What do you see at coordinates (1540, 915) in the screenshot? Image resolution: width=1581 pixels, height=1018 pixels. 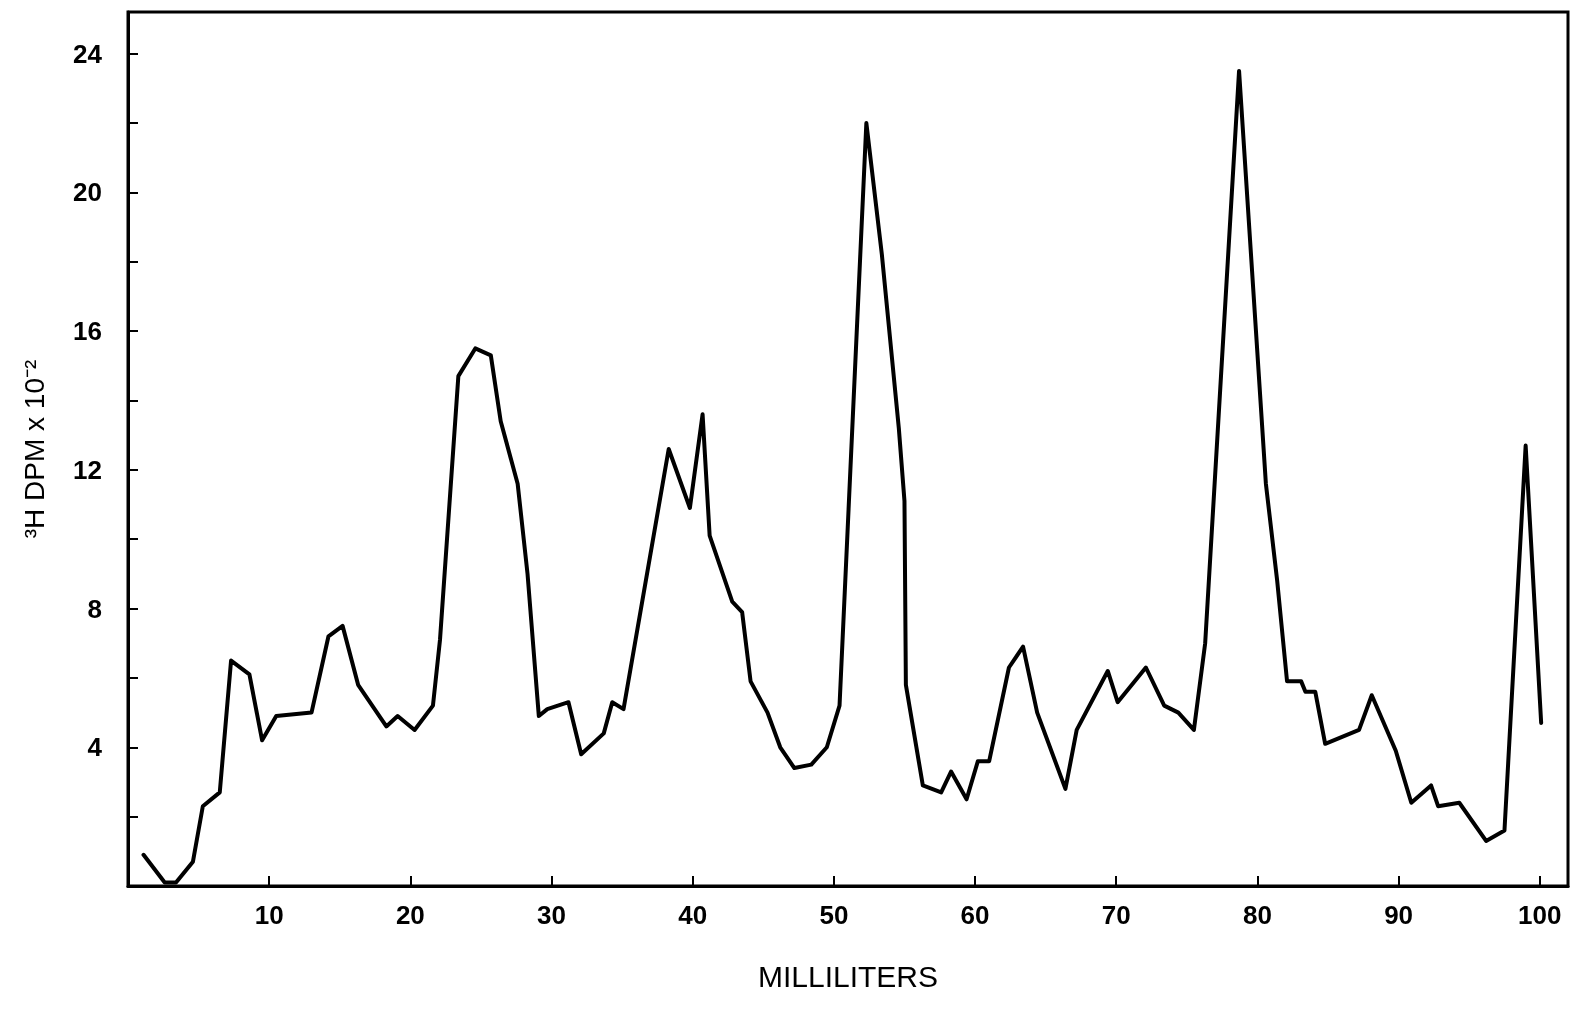 I see `x-tick-label: 100` at bounding box center [1540, 915].